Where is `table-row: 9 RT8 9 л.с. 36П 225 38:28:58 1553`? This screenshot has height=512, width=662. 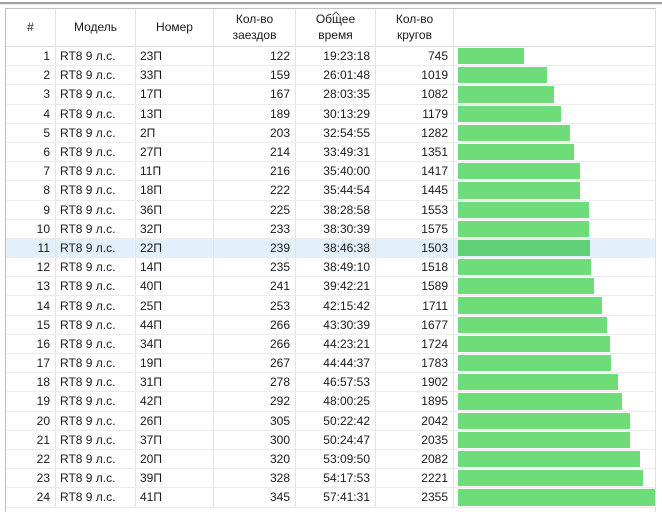 table-row: 9 RT8 9 л.с. 36П 225 38:28:58 1553 is located at coordinates (330, 210).